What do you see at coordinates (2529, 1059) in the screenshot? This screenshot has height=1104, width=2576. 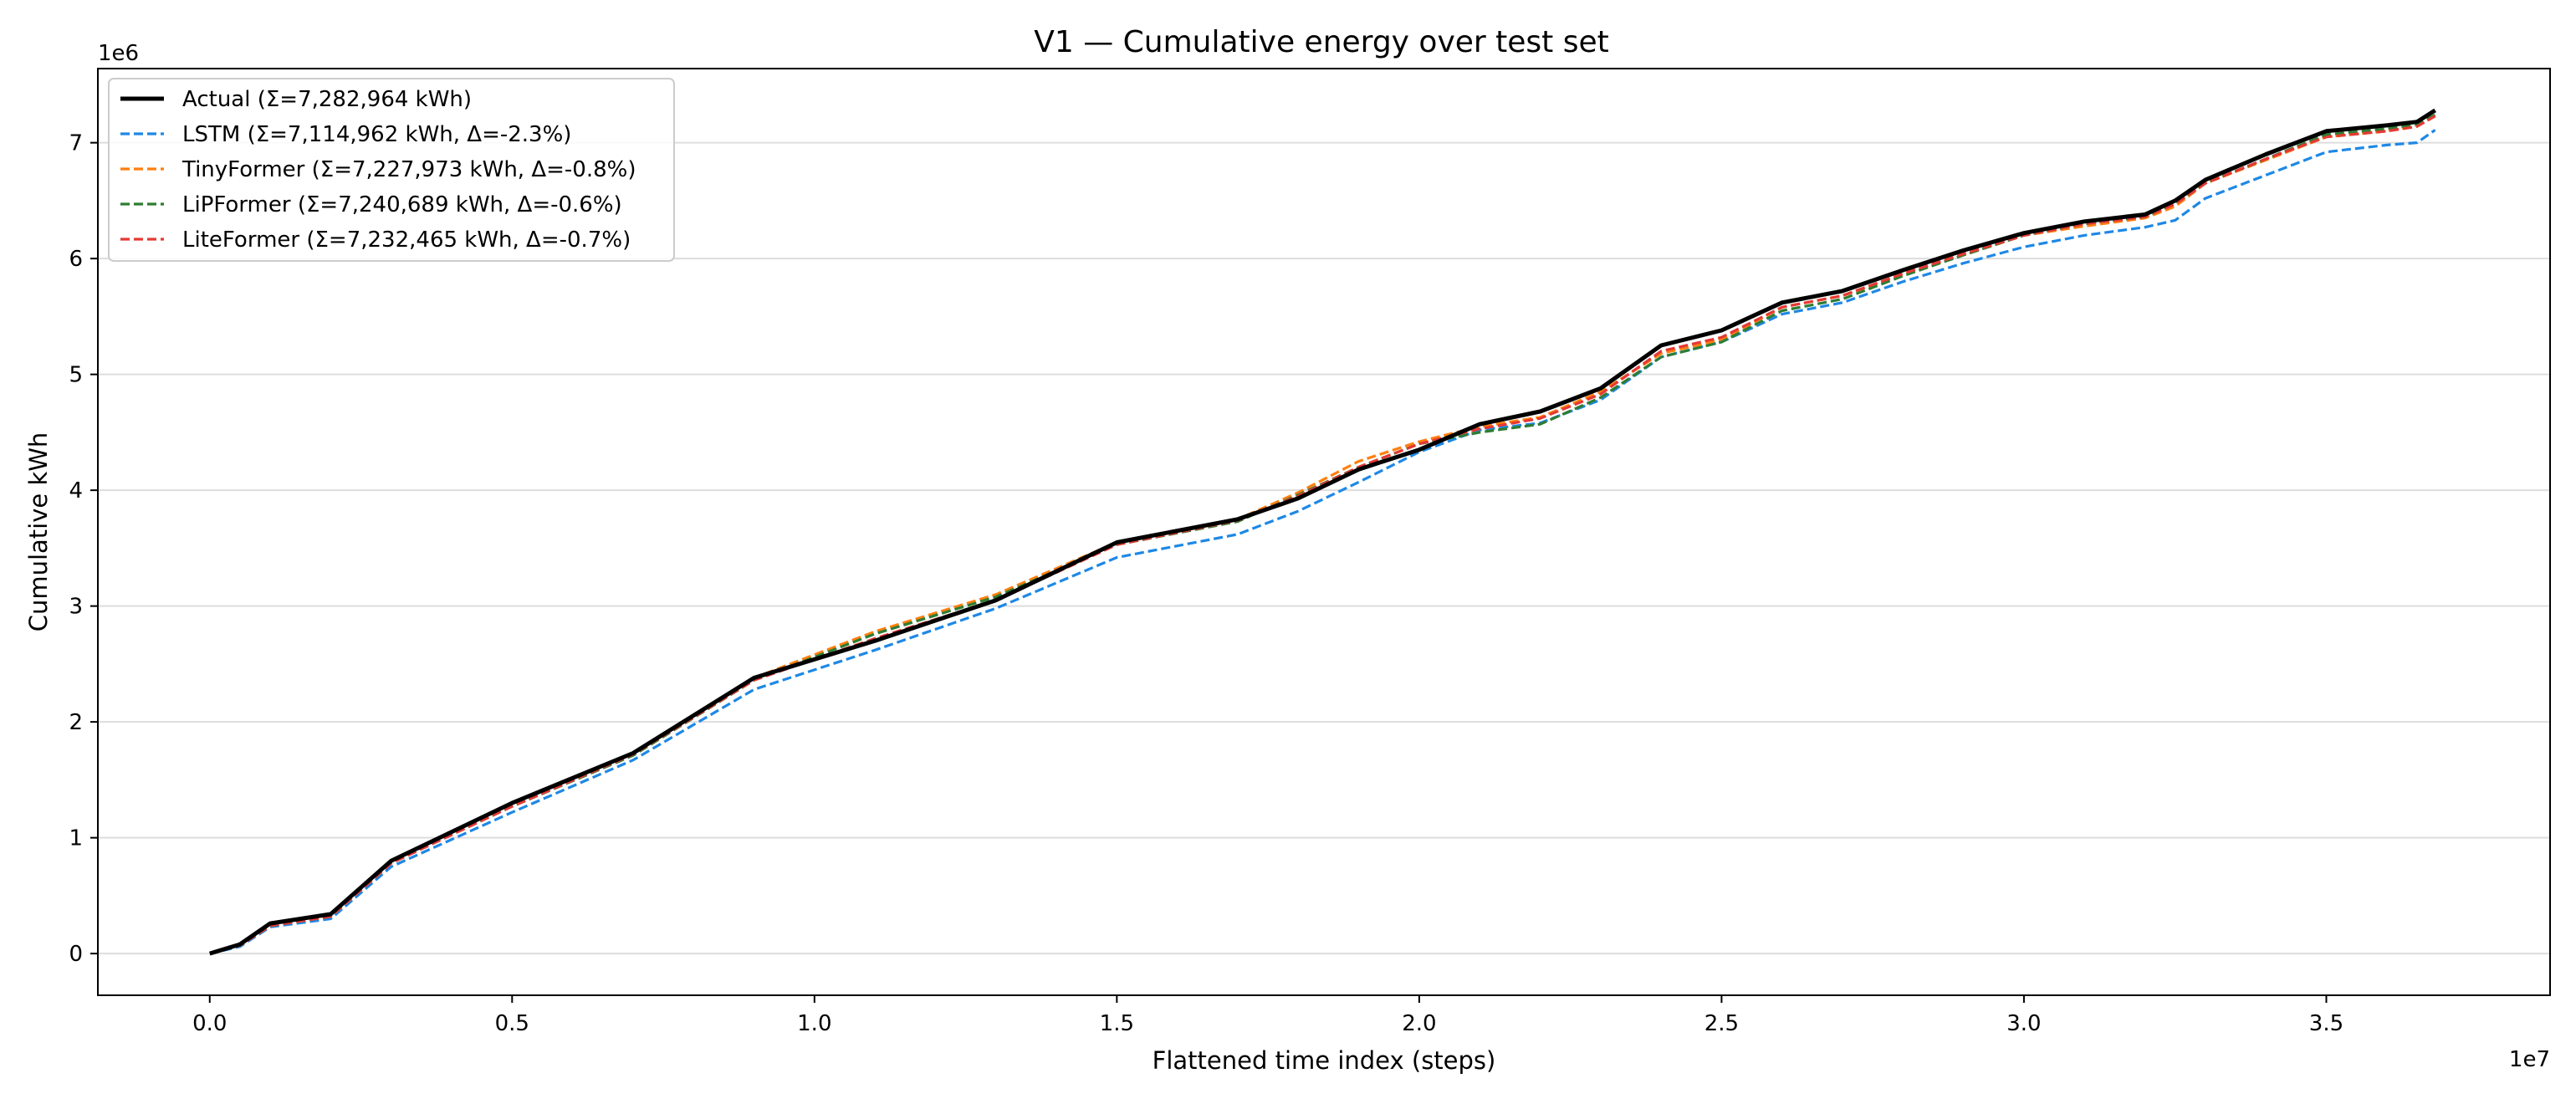 I see `x-axis-offset-label: 1e7` at bounding box center [2529, 1059].